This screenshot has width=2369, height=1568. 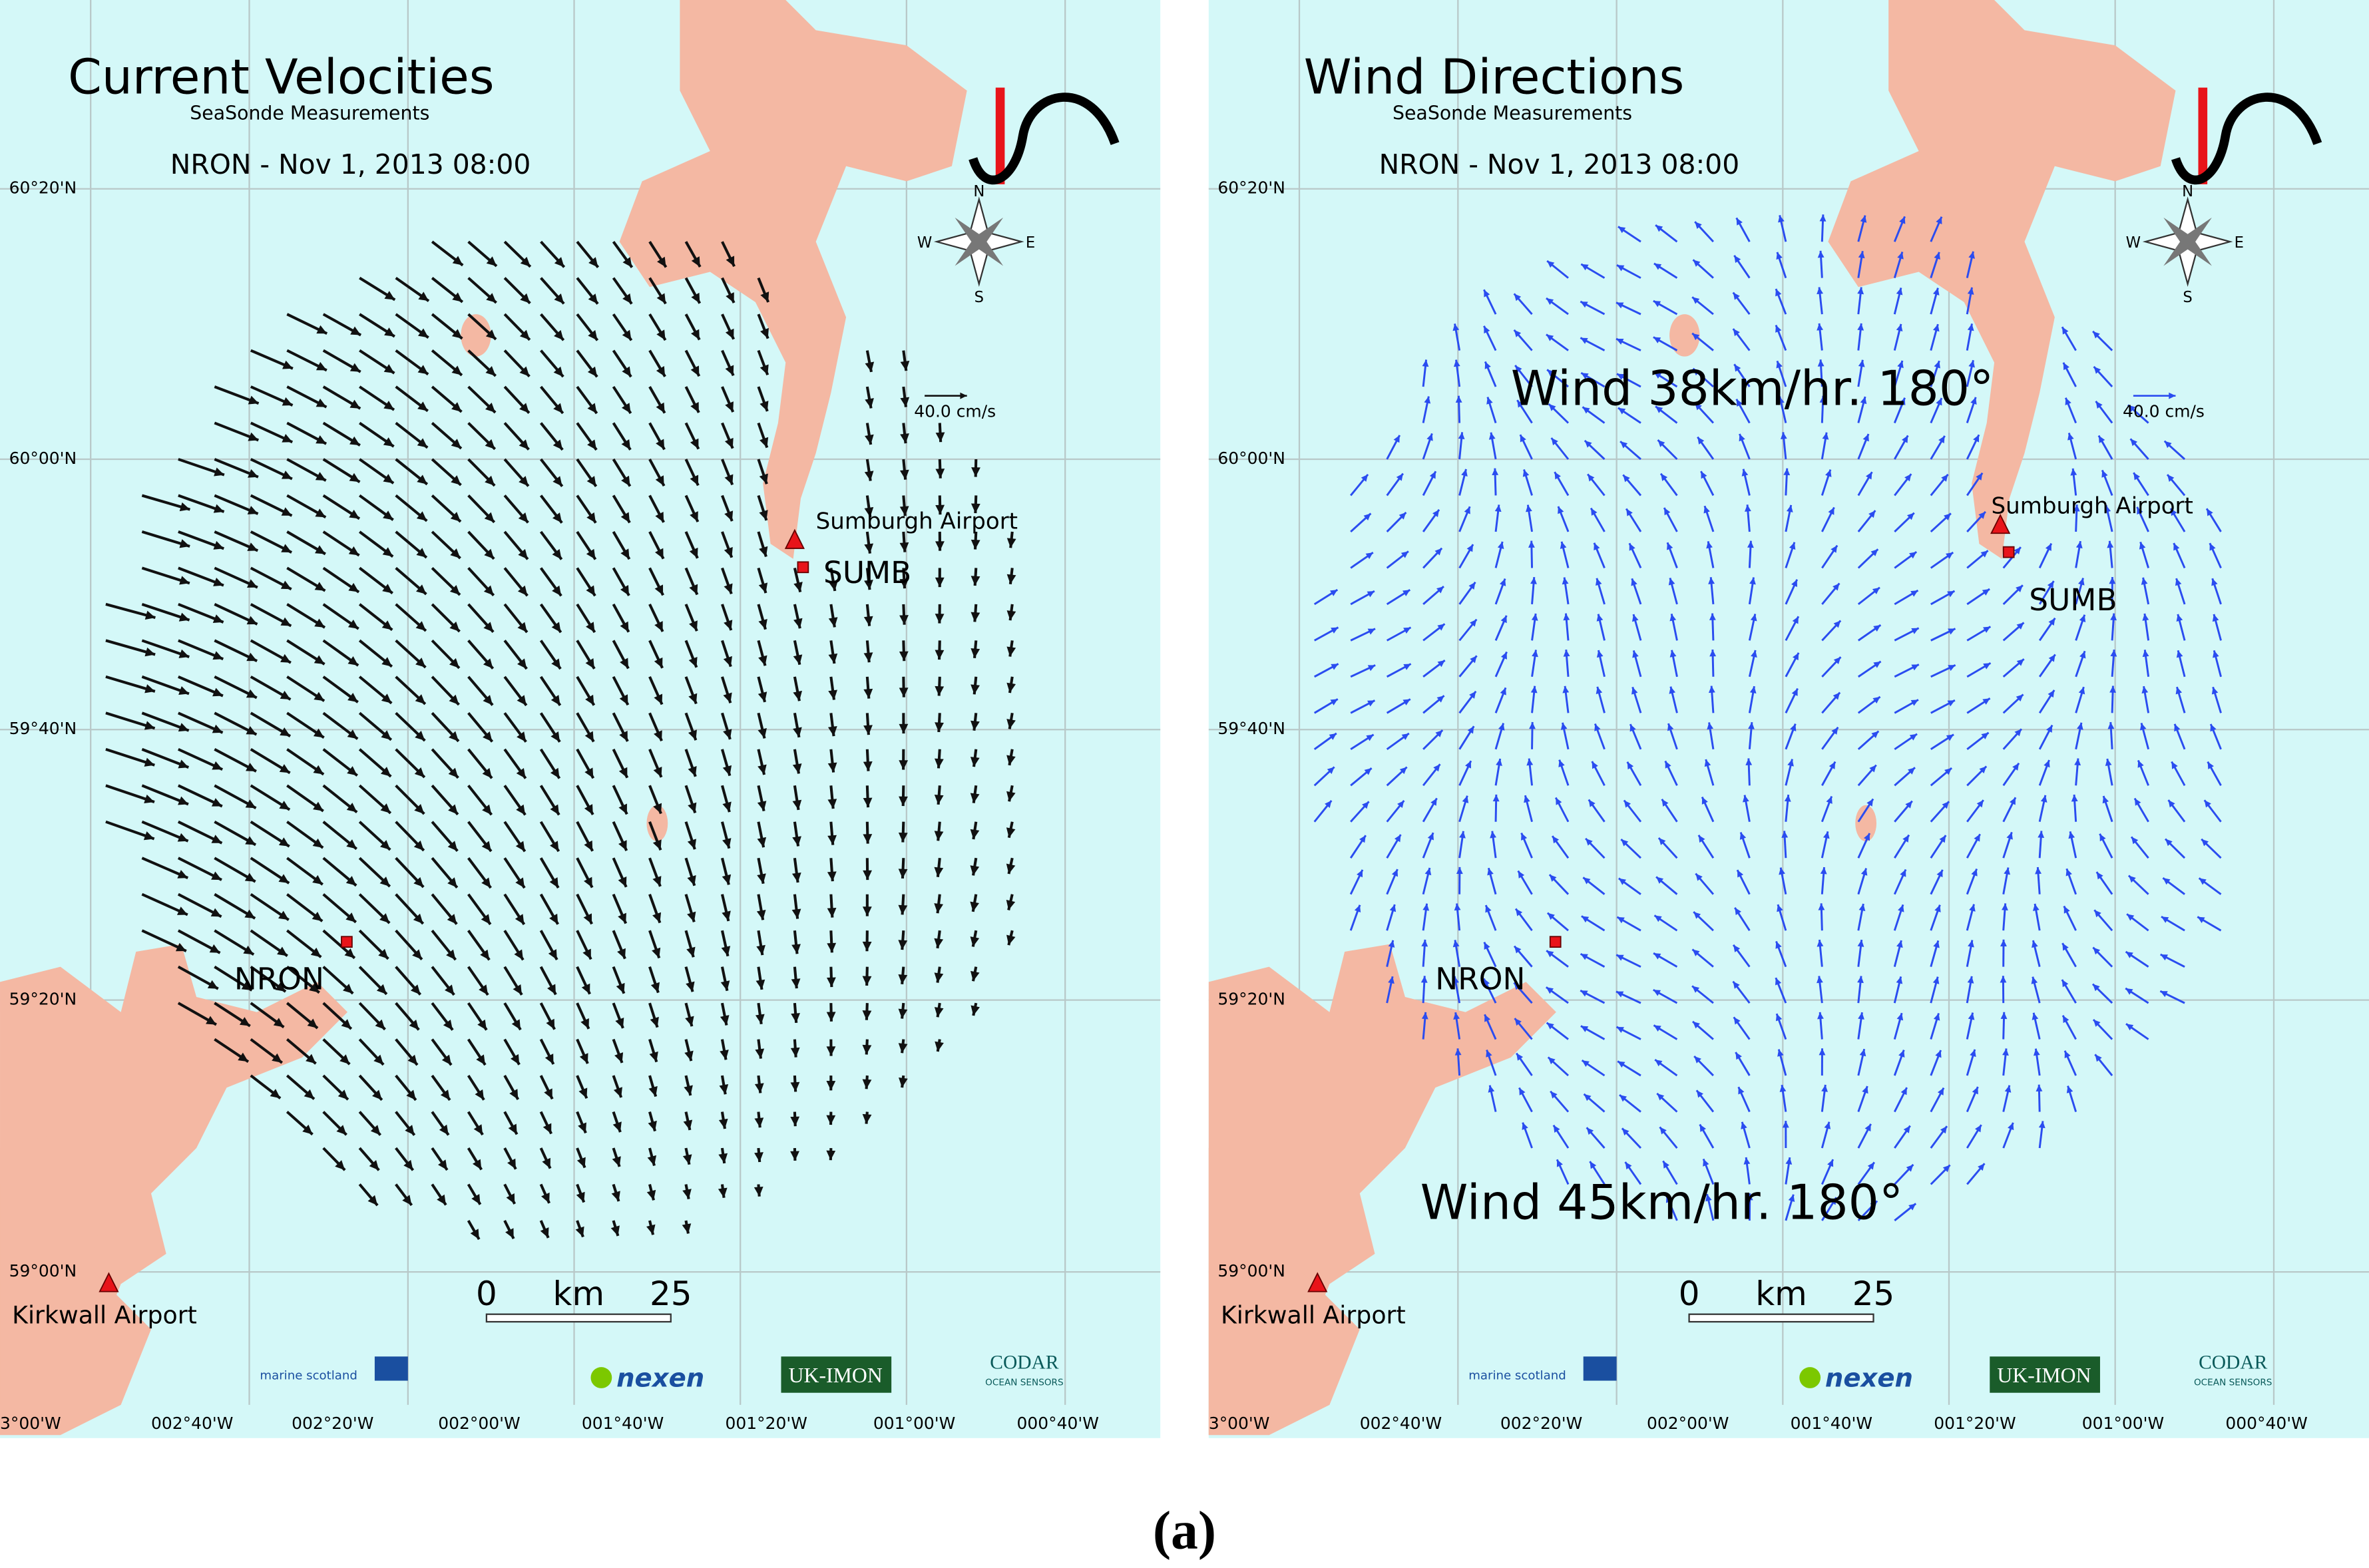 What do you see at coordinates (281, 78) in the screenshot?
I see `map-title: Current Velocities` at bounding box center [281, 78].